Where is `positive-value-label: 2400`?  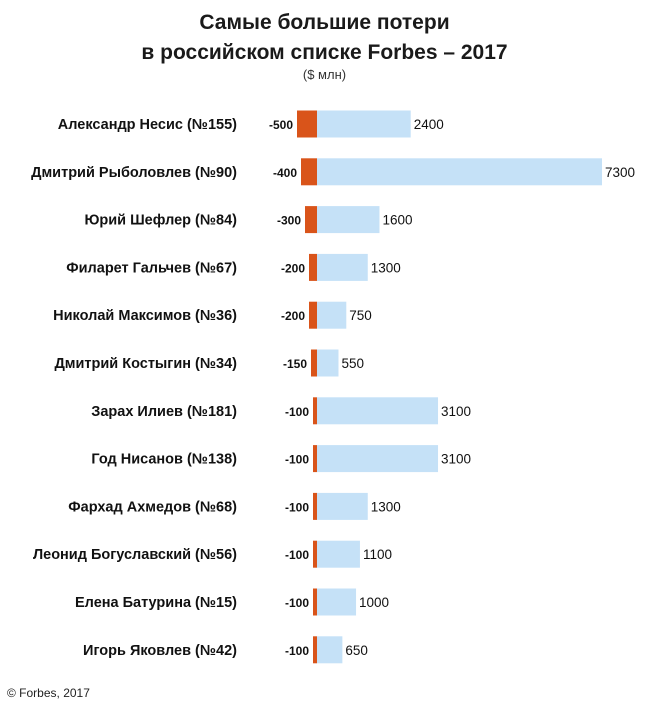
positive-value-label: 2400 is located at coordinates (429, 124).